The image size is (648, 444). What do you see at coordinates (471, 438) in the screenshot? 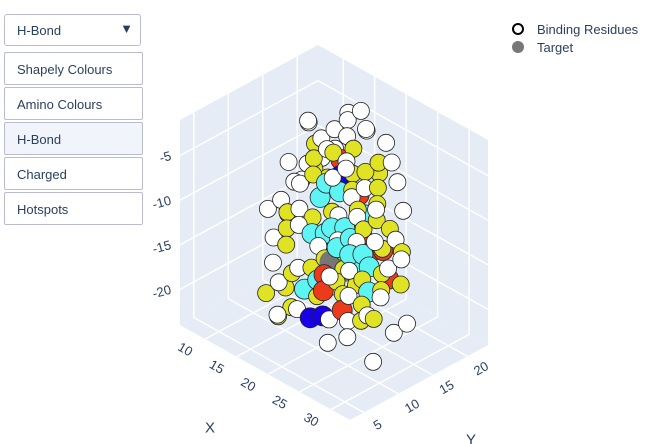
I see `y-axis-title: Y` at bounding box center [471, 438].